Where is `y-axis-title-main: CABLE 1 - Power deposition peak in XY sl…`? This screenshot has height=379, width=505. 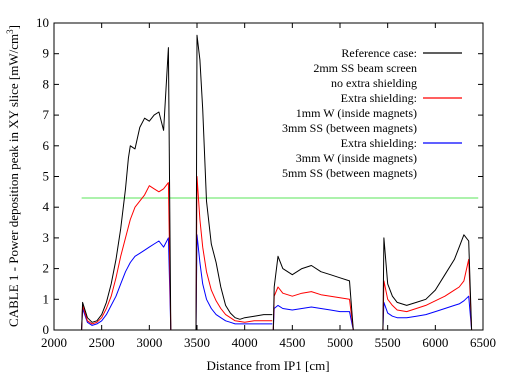 y-axis-title-main: CABLE 1 - Power deposition peak in XY sl… is located at coordinates (13, 180).